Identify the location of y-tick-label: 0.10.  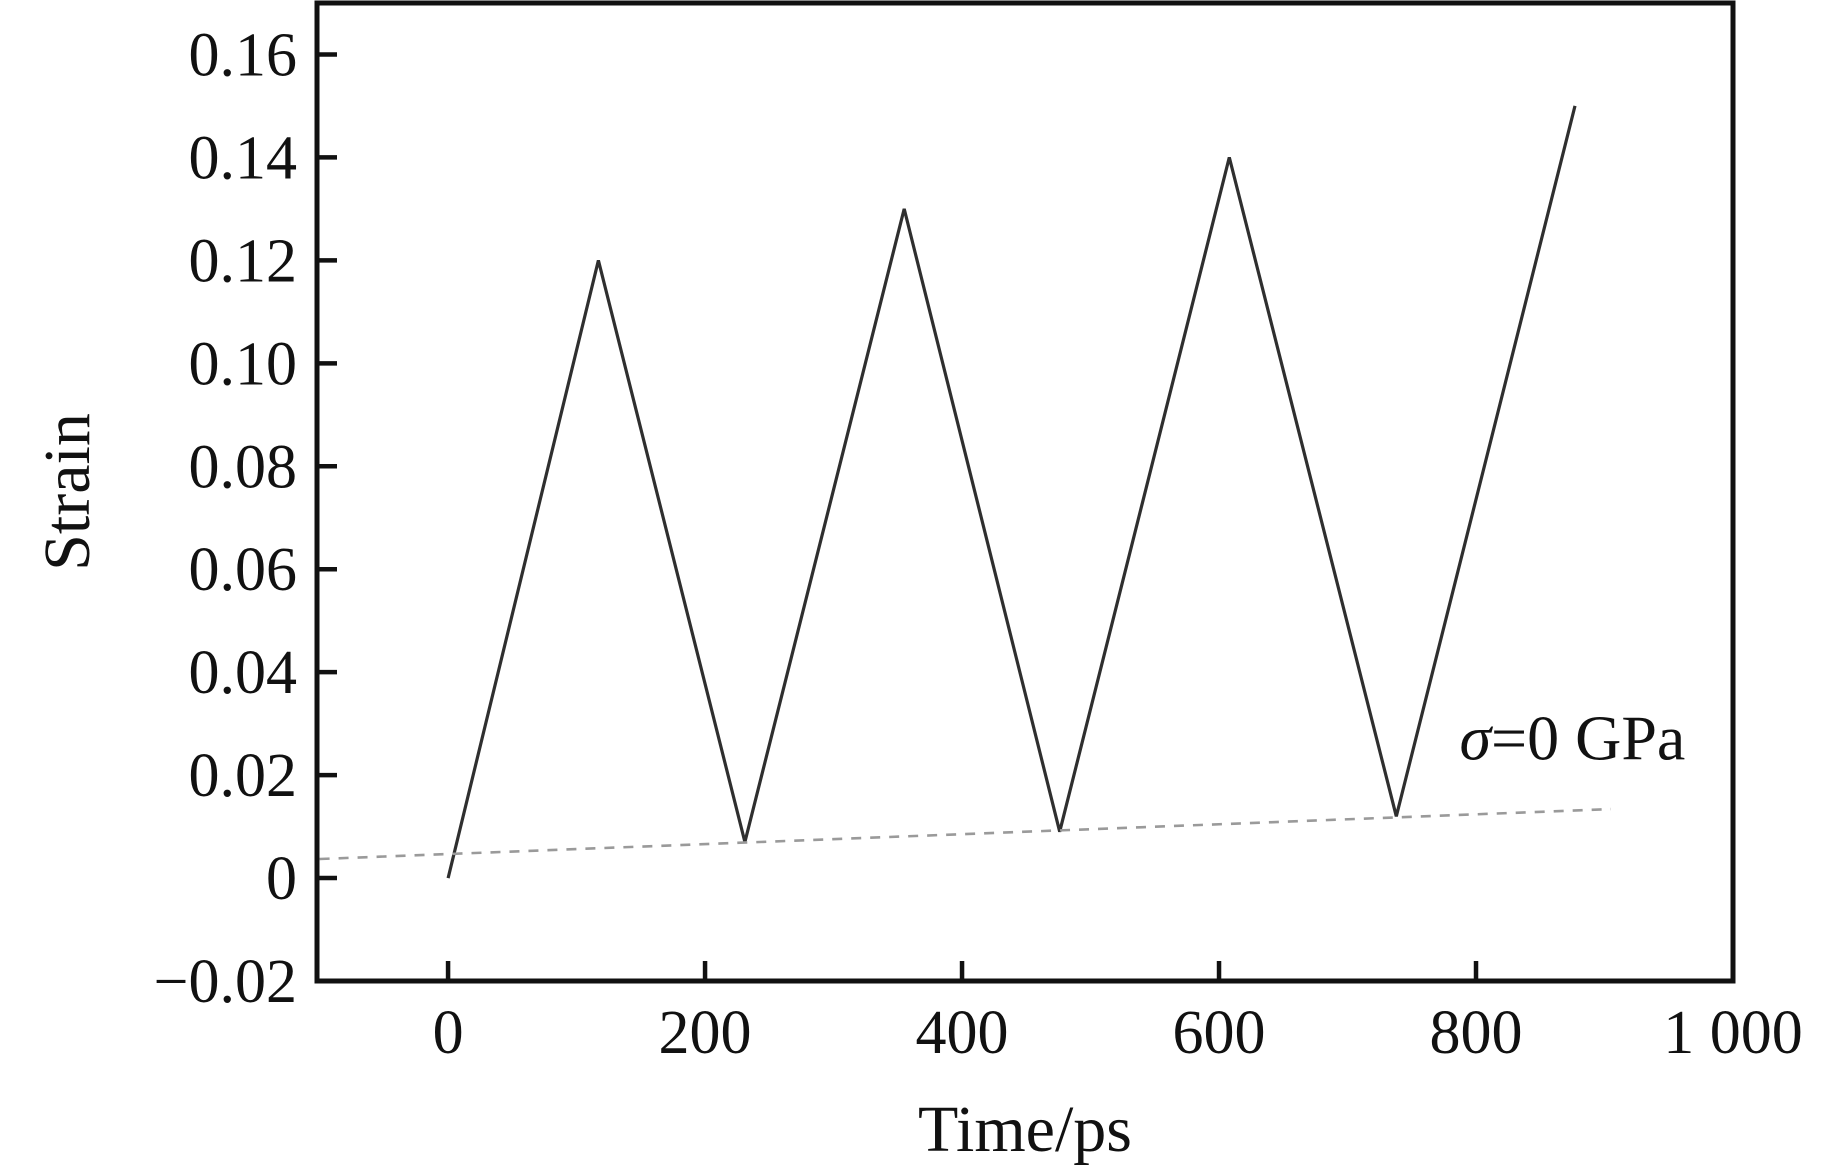
(243, 364).